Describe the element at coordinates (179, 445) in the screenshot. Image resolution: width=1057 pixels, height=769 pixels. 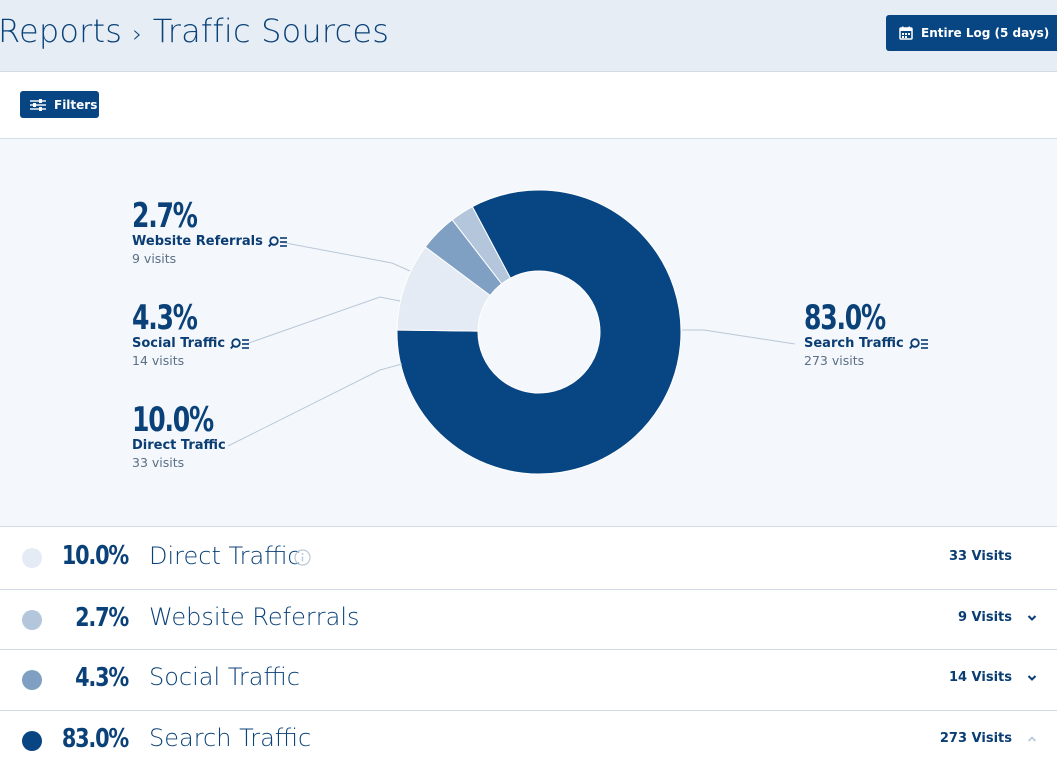
I see `callout-direct-name: Direct Traffic` at that location.